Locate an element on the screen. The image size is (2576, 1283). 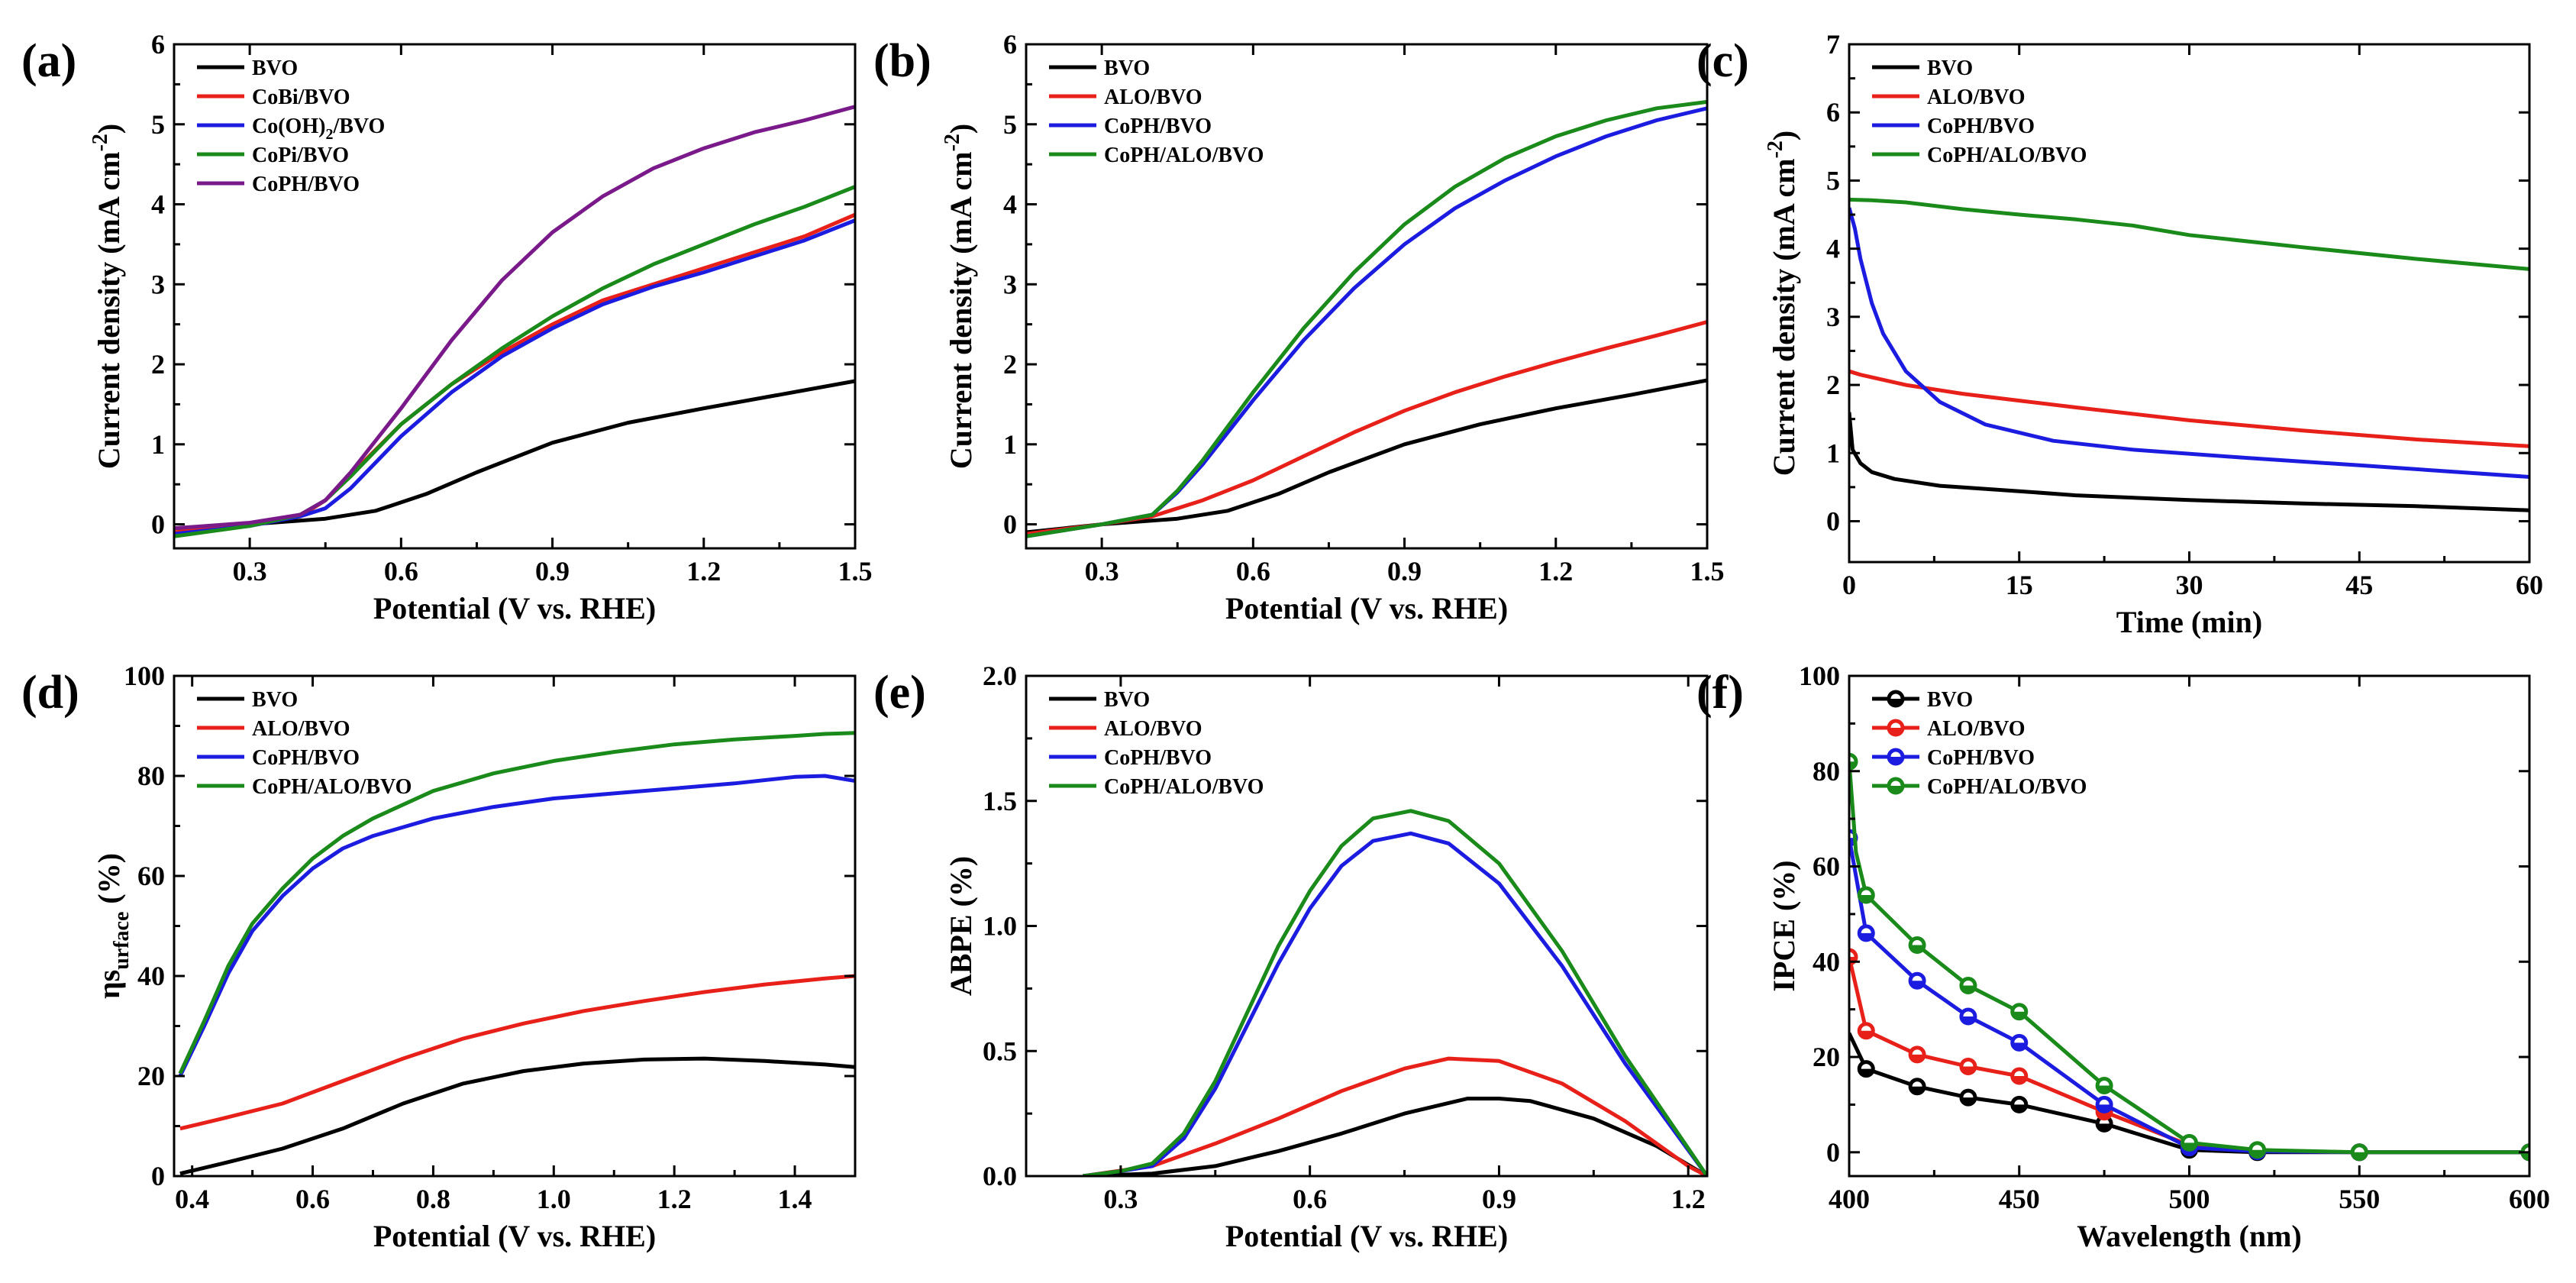
y-tick-label: 3 is located at coordinates (158, 284).